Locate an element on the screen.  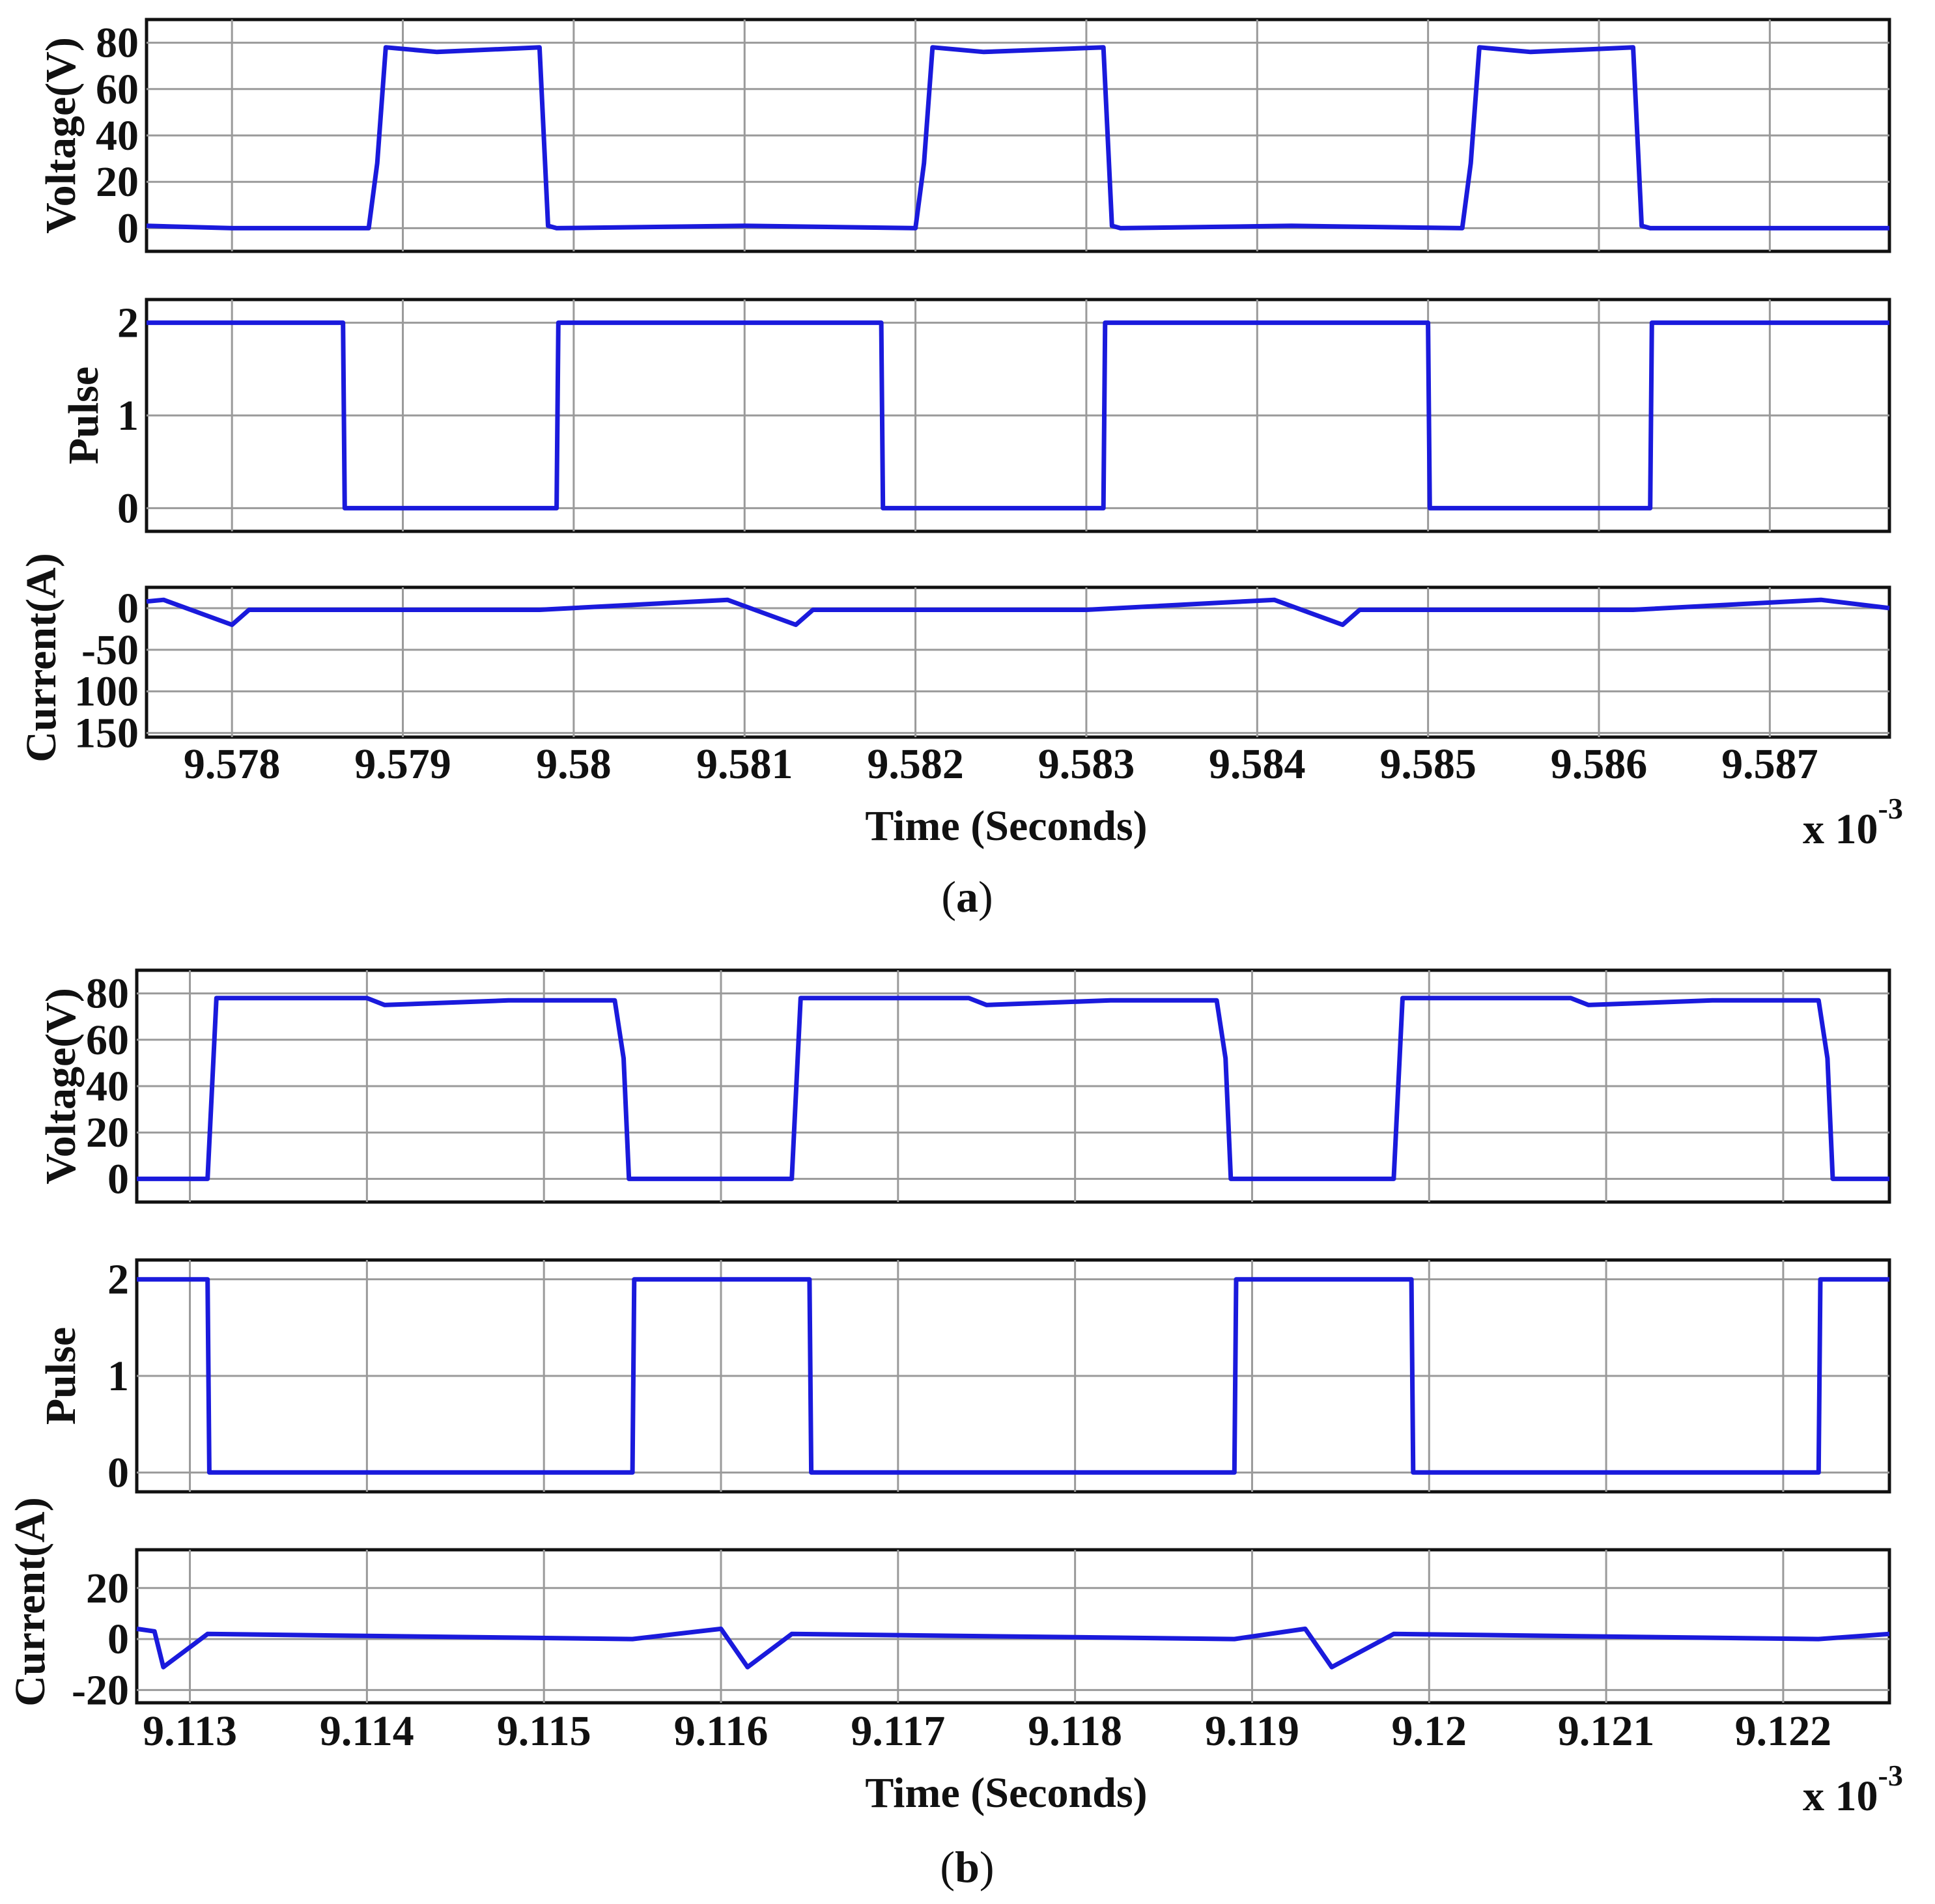
x-tick-label: 9.12 is located at coordinates (1429, 1731).